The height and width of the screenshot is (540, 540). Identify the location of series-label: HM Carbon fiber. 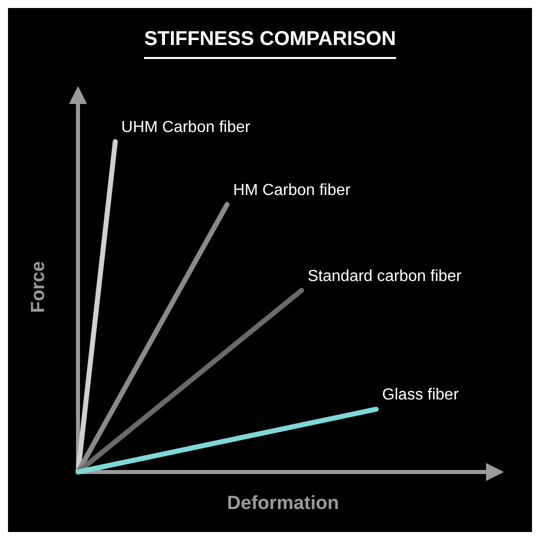
(292, 190).